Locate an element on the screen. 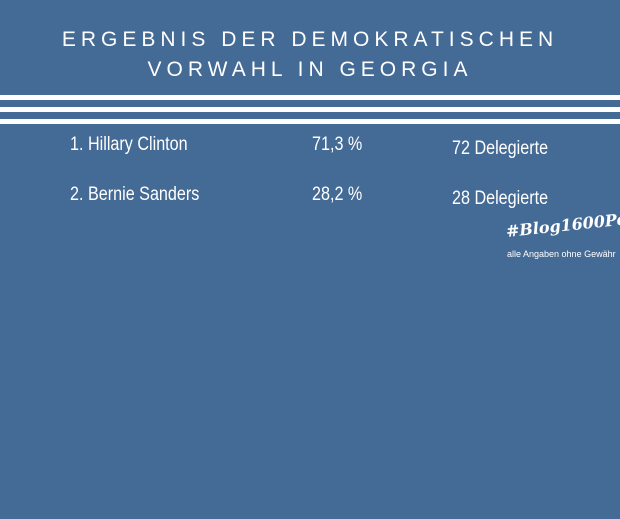  delegates: 72 Delegierte is located at coordinates (500, 148).